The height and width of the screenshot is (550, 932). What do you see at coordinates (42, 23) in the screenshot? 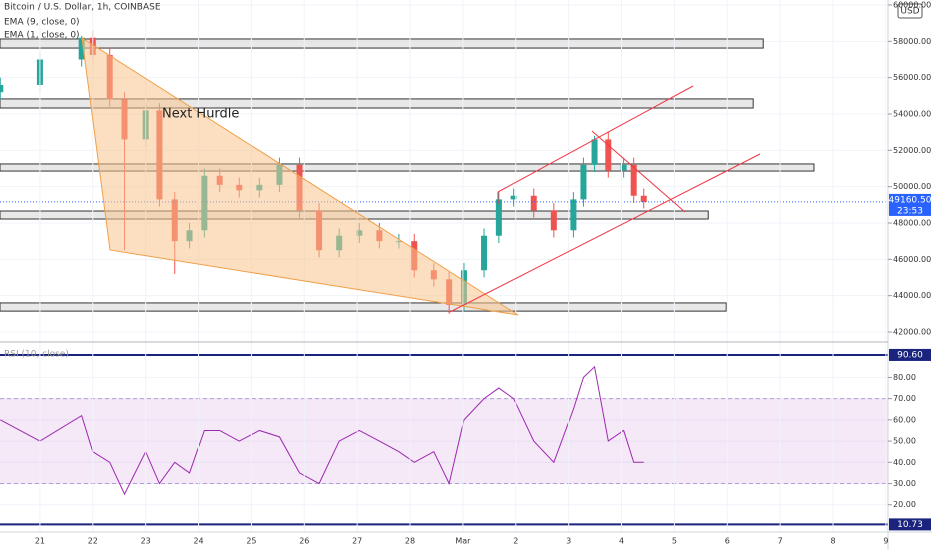
I see `indicator-label: EMA (9, close, 0)` at bounding box center [42, 23].